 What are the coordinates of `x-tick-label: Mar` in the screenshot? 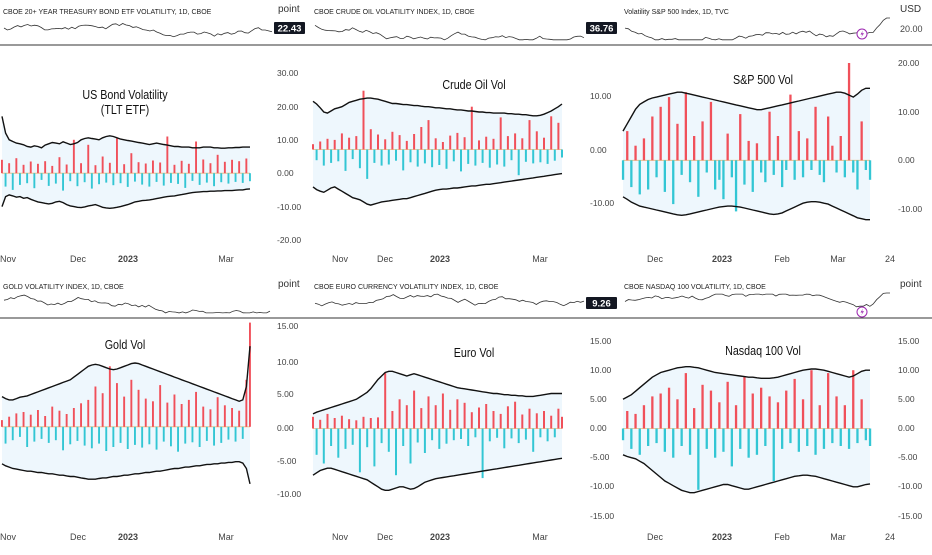 It's located at (540, 259).